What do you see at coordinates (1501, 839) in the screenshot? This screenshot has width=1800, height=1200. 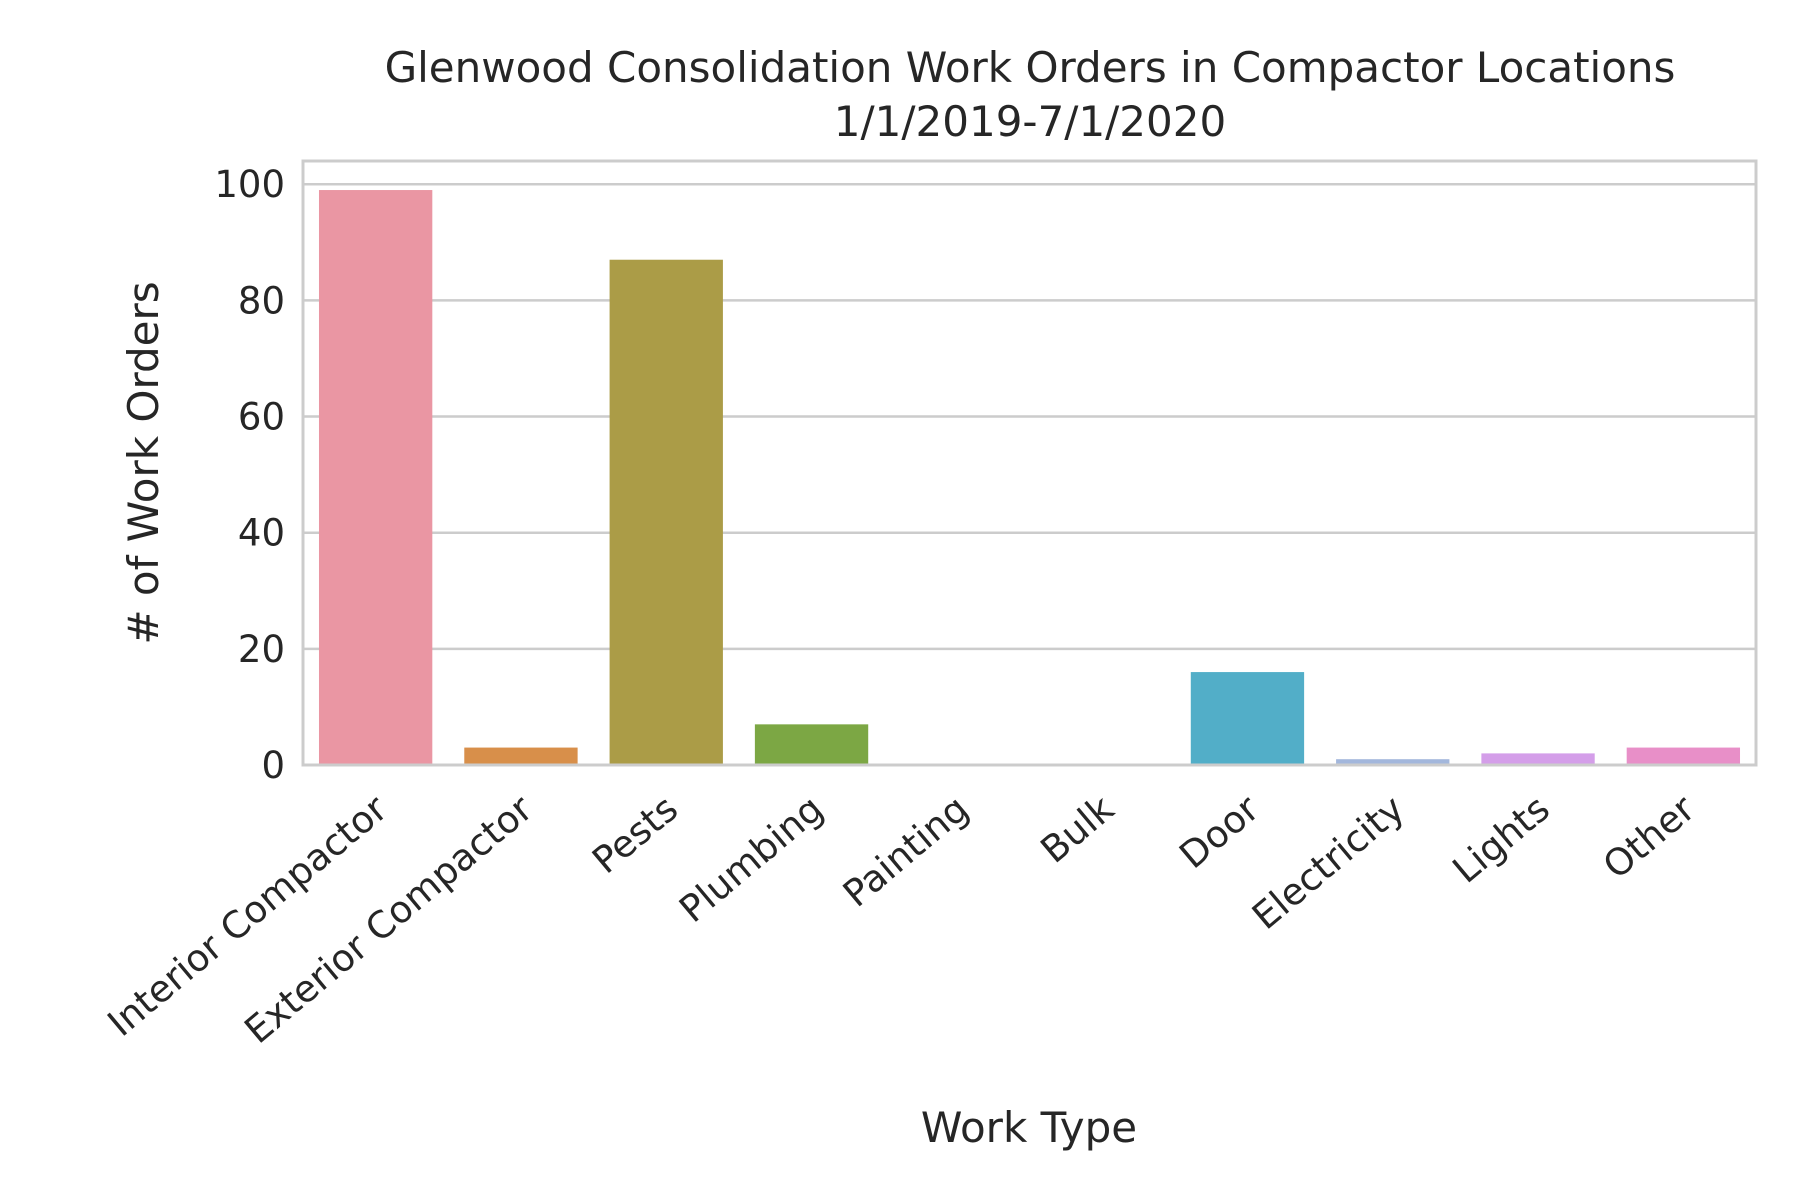 I see `x-tick-label: Lights` at bounding box center [1501, 839].